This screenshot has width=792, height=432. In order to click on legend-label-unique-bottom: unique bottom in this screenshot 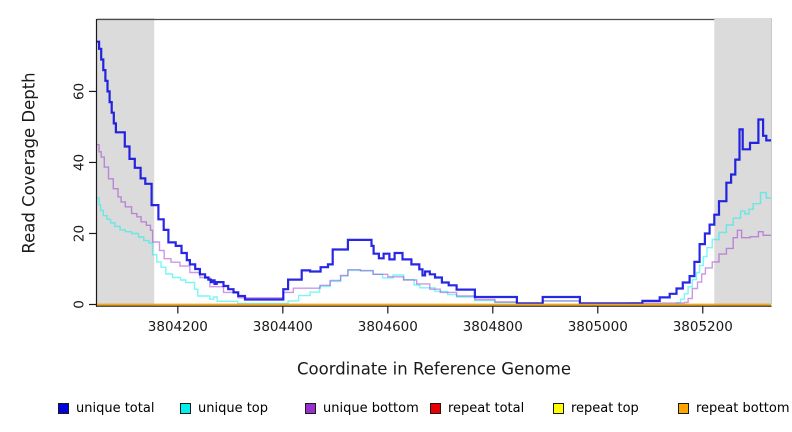, I will do `click(371, 408)`.